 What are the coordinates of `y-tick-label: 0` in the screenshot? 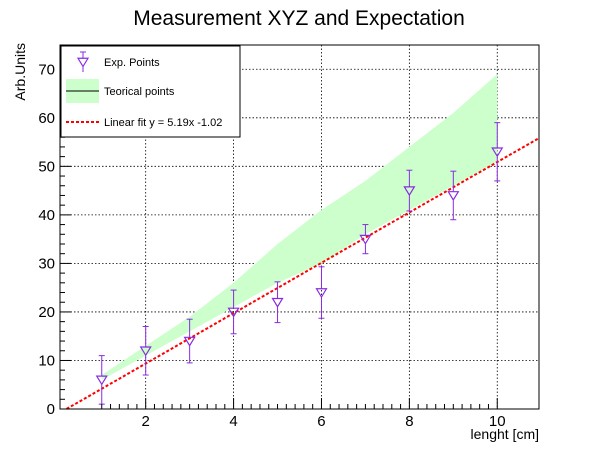 It's located at (51, 409).